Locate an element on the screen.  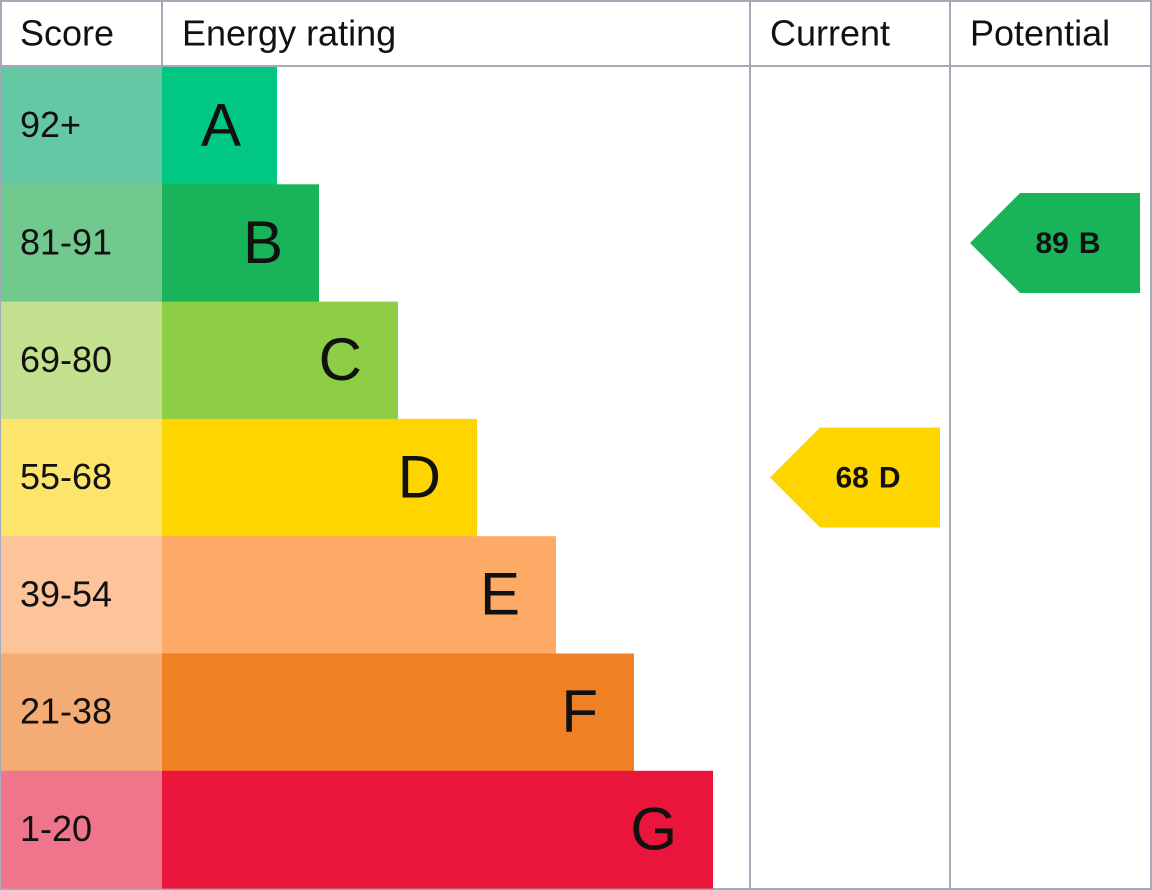
current-score: 68 is located at coordinates (851, 477).